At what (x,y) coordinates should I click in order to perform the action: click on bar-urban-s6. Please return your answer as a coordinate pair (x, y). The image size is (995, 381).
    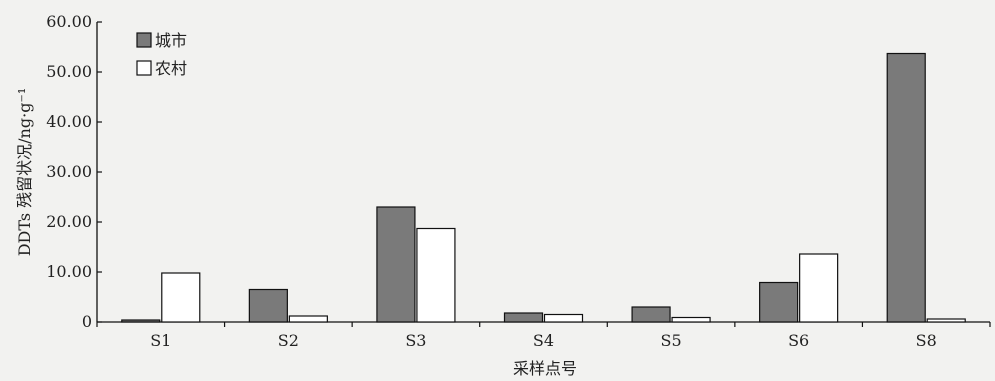
    Looking at the image, I should click on (779, 302).